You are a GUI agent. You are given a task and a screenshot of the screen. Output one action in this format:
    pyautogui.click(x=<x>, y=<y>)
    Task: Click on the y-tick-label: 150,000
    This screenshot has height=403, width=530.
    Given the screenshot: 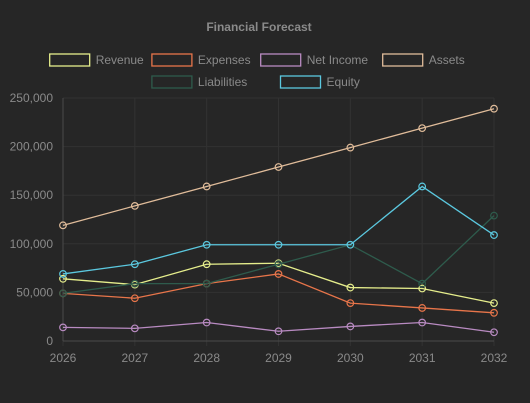 What is the action you would take?
    pyautogui.click(x=32, y=195)
    